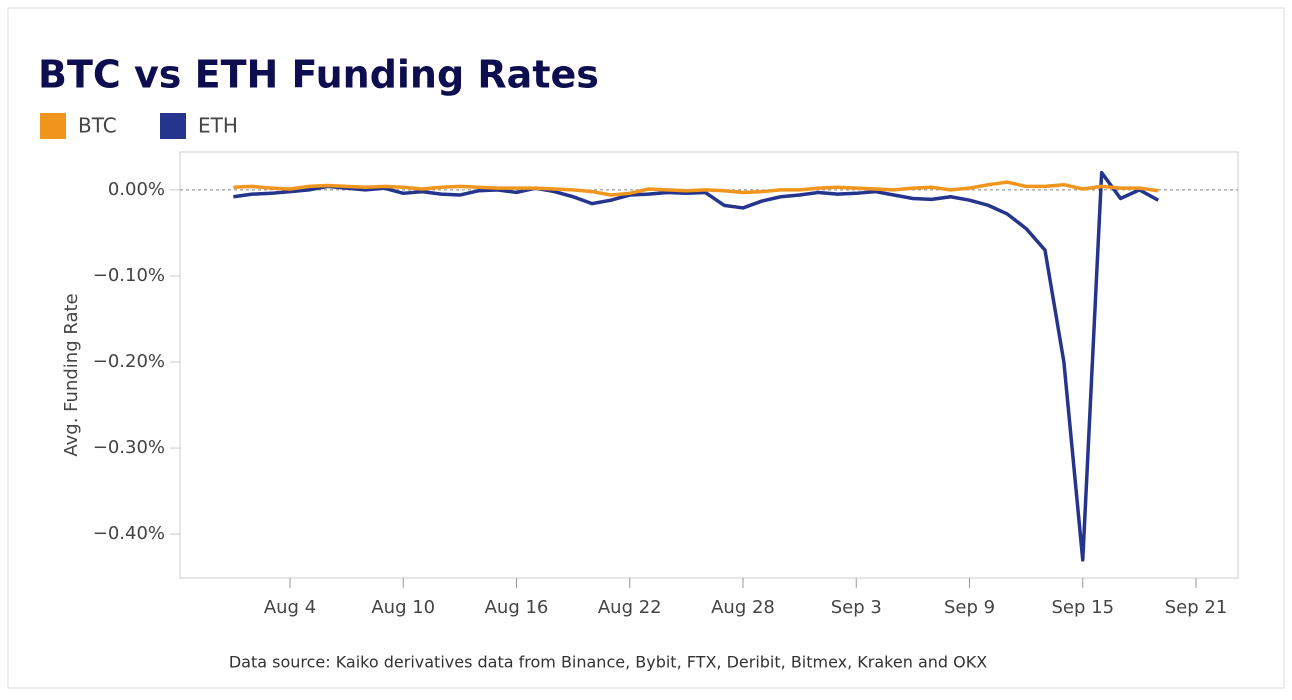 The image size is (1292, 700). What do you see at coordinates (129, 275) in the screenshot?
I see `y-tick-label: −0.10%` at bounding box center [129, 275].